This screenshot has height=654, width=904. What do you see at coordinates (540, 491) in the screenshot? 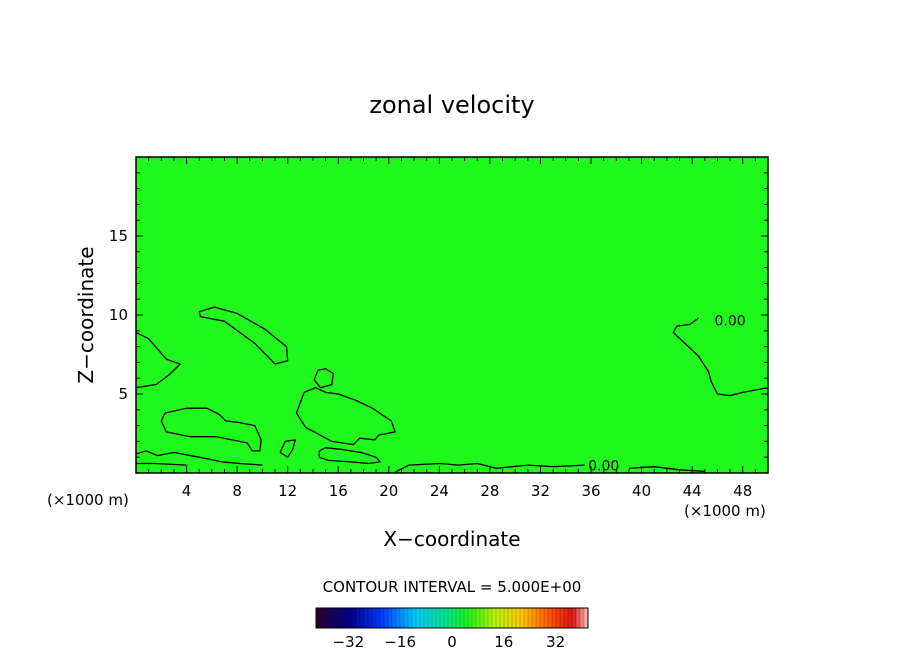
I see `x-tick-label: 32` at bounding box center [540, 491].